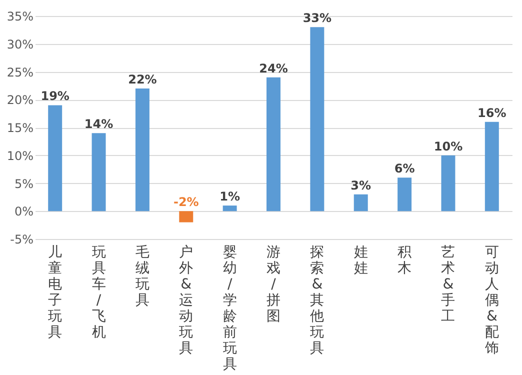 The width and height of the screenshot is (522, 375). I want to click on x-tick-label: 户外&运动玩具, so click(186, 300).